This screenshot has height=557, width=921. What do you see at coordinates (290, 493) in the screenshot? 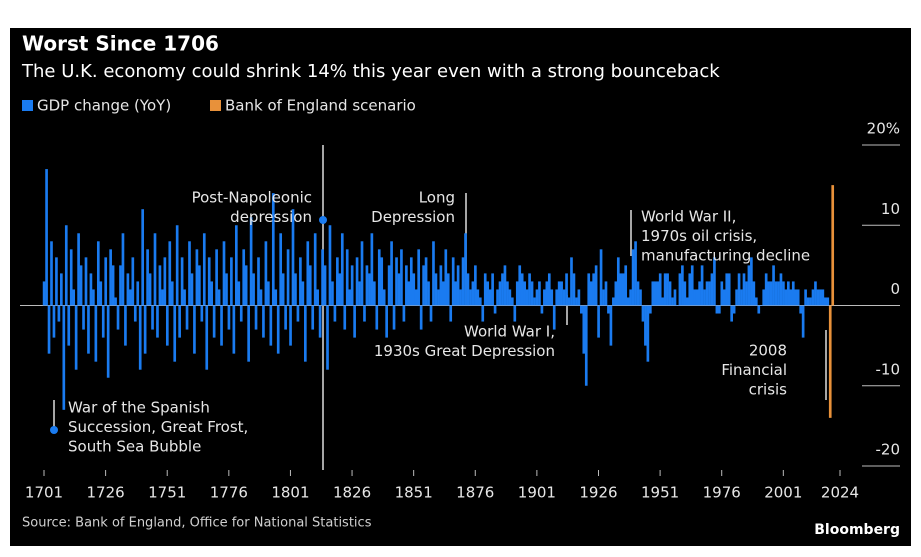
I see `x-tick-label: 1801` at bounding box center [290, 493].